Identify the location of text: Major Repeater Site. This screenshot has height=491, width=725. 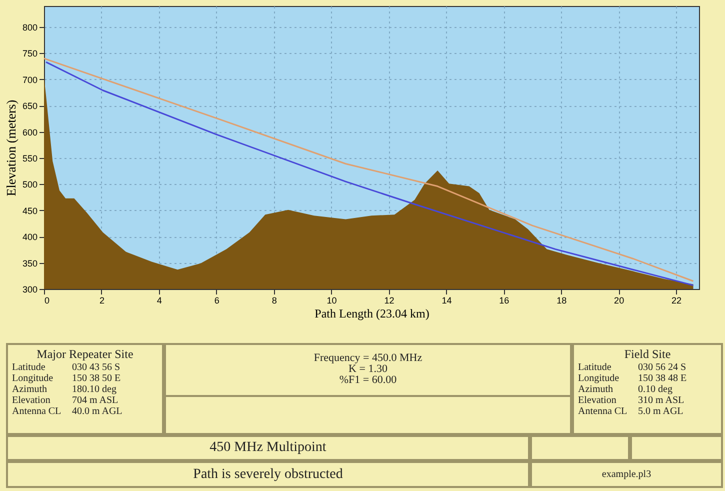
(85, 354).